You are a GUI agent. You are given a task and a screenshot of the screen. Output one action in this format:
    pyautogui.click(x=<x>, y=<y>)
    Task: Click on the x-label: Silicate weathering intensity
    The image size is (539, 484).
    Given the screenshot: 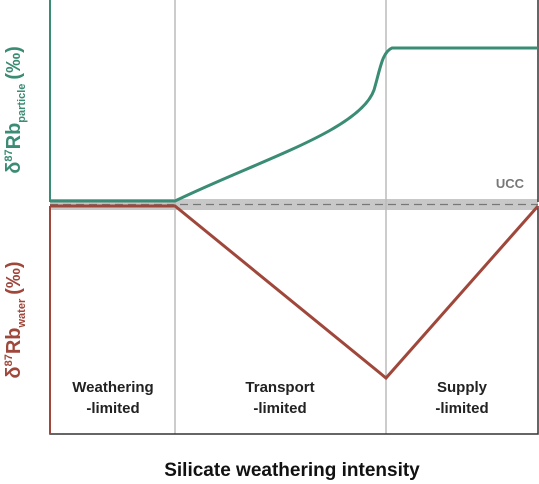 What is the action you would take?
    pyautogui.click(x=292, y=470)
    